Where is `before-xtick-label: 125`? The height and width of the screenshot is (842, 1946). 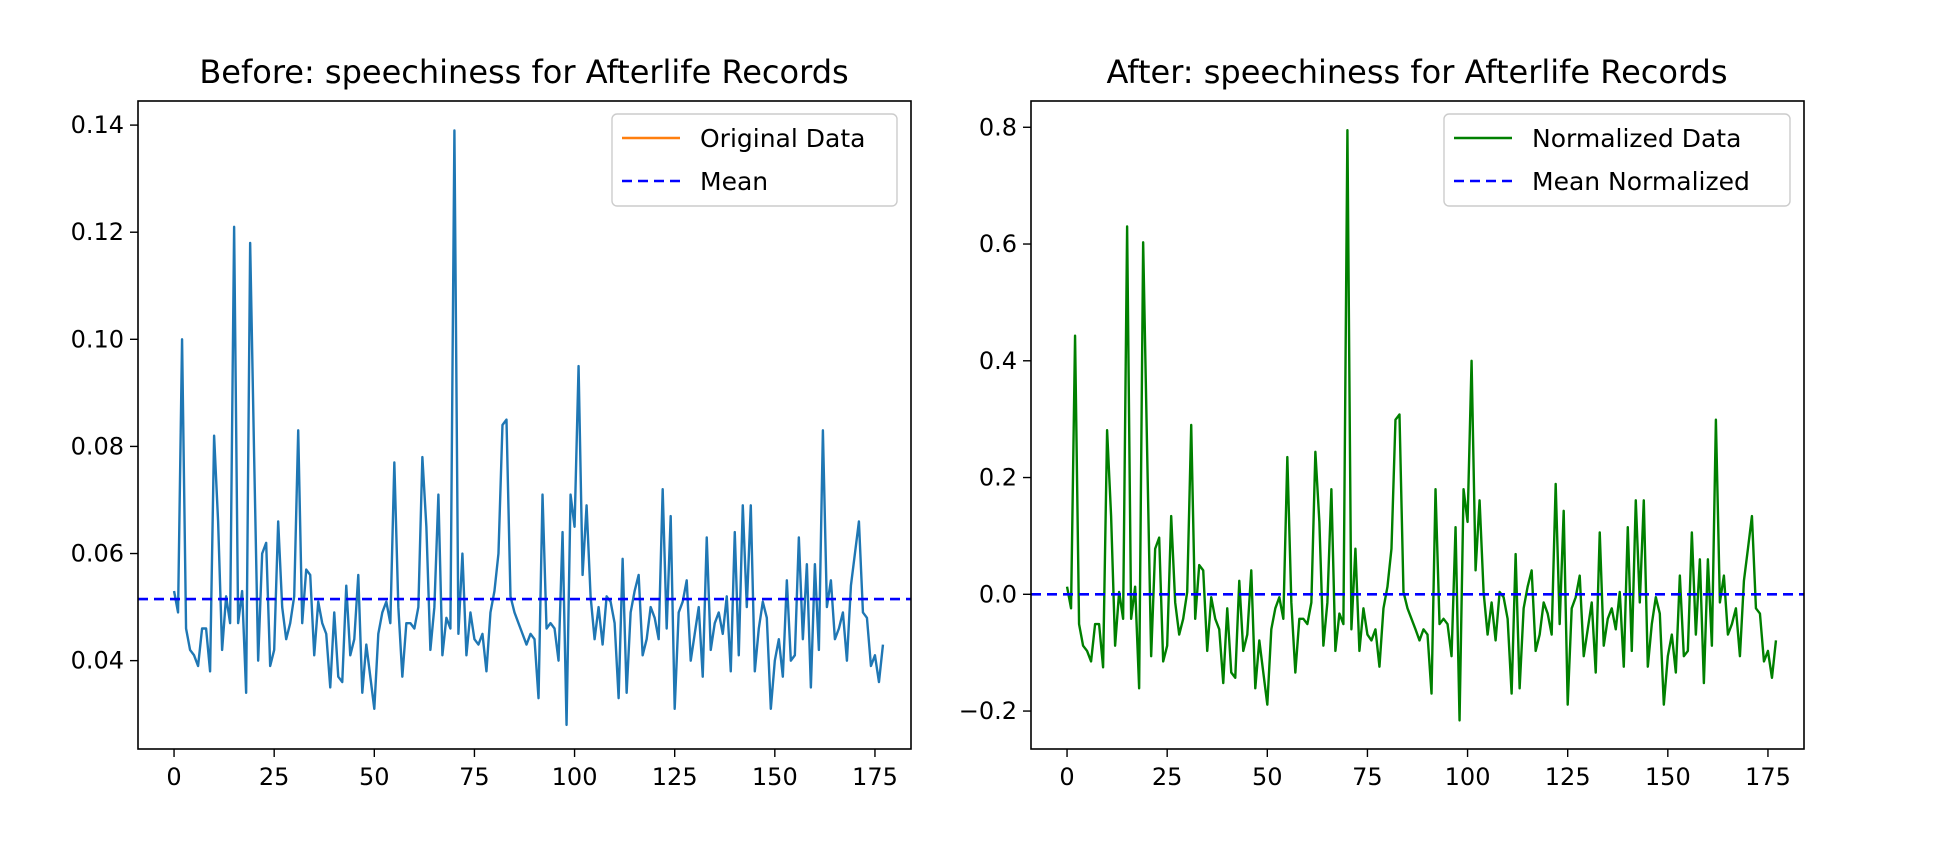
before-xtick-label: 125 is located at coordinates (675, 777).